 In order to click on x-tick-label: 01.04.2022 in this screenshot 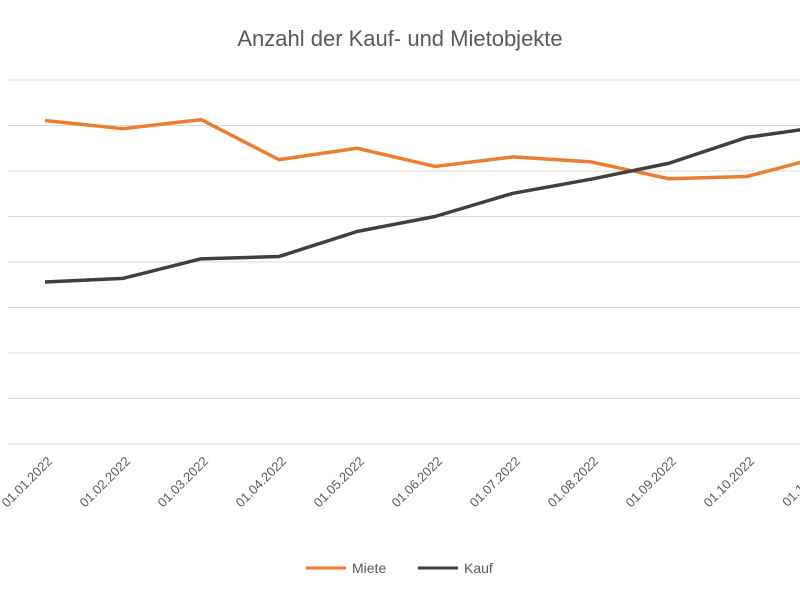, I will do `click(260, 482)`.